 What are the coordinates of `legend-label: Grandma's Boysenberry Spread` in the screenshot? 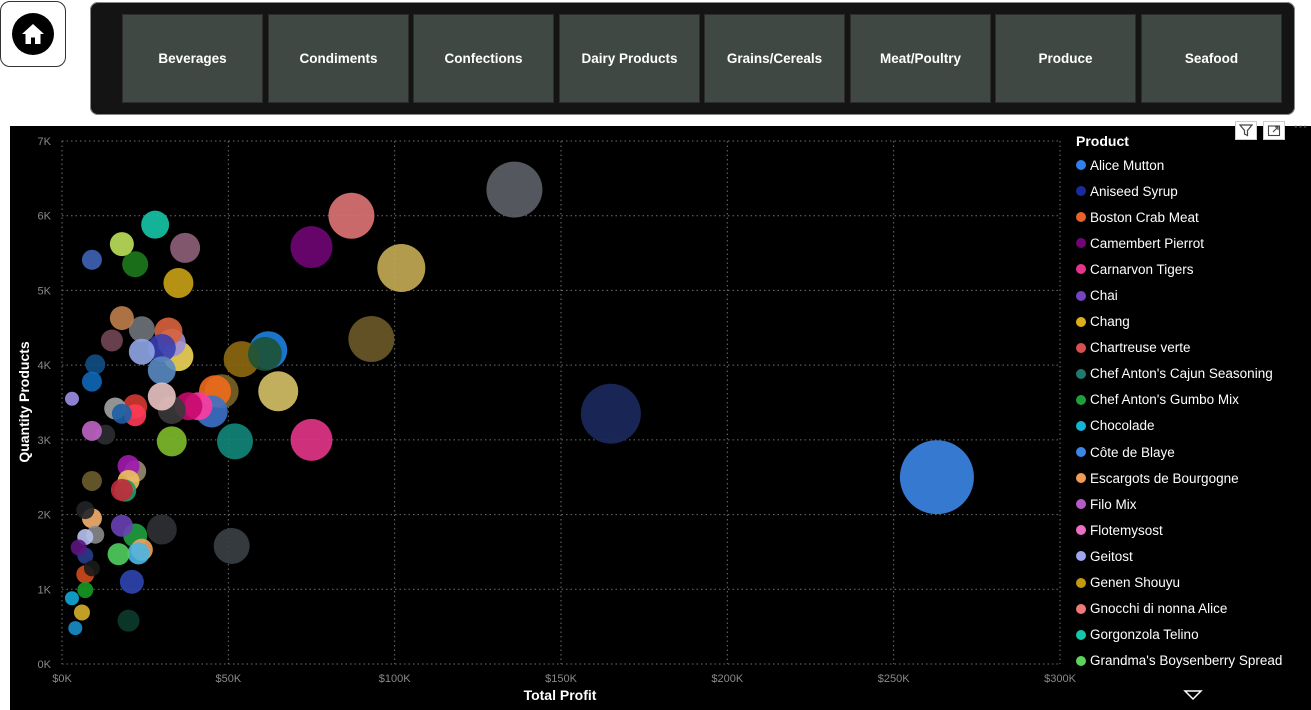 It's located at (1186, 661).